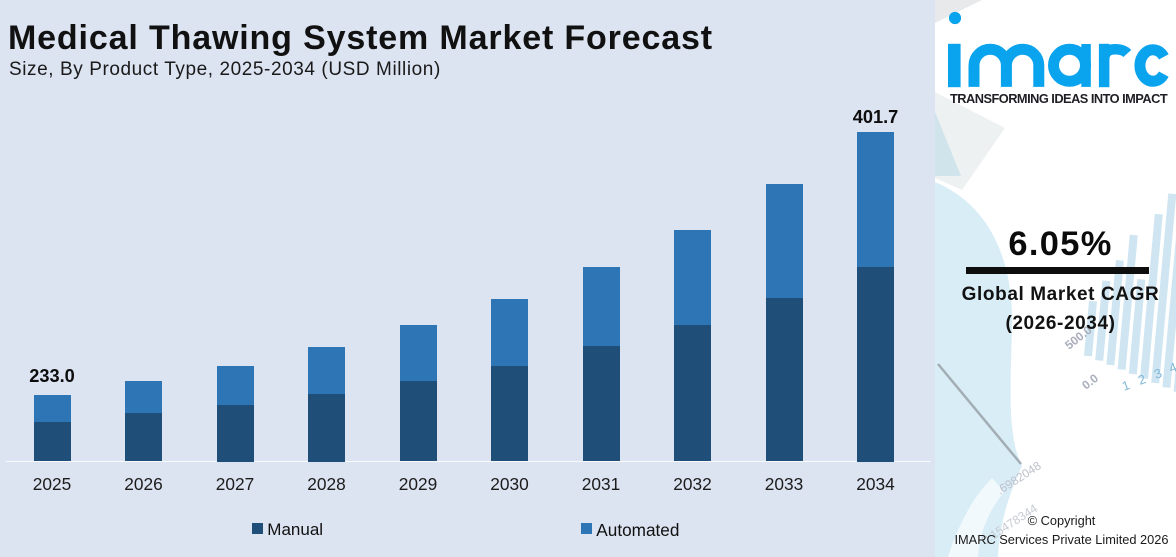 The height and width of the screenshot is (557, 1176). Describe the element at coordinates (1126, 385) in the screenshot. I see `svg-text: 1` at that location.